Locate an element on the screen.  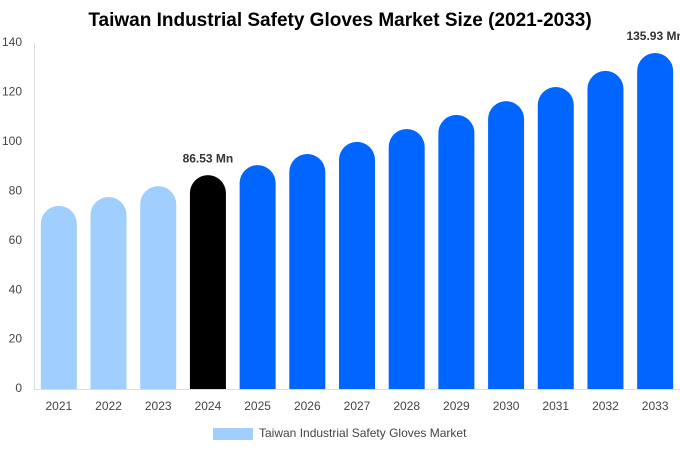
y-tick-label: 0 is located at coordinates (18, 388).